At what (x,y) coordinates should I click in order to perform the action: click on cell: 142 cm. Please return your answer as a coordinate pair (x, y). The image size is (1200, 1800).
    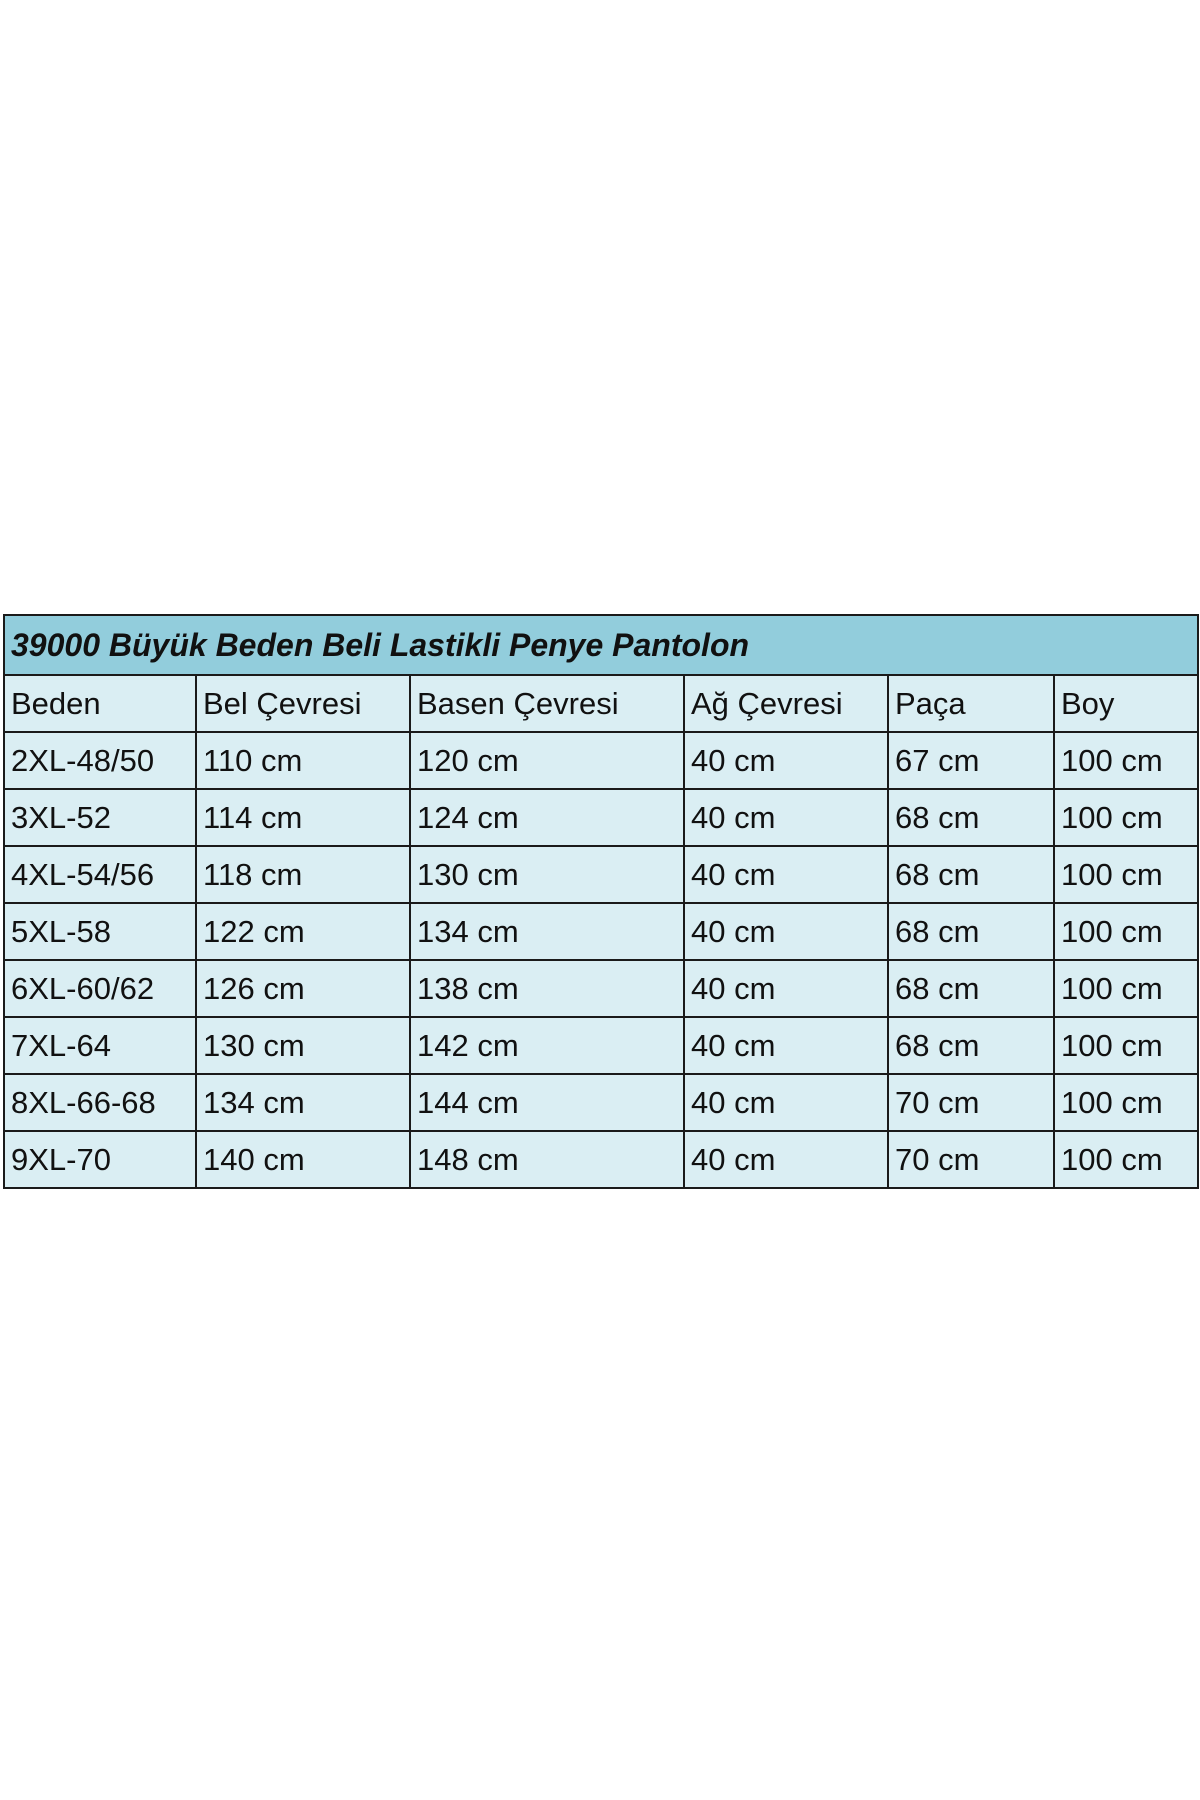
    Looking at the image, I should click on (547, 1045).